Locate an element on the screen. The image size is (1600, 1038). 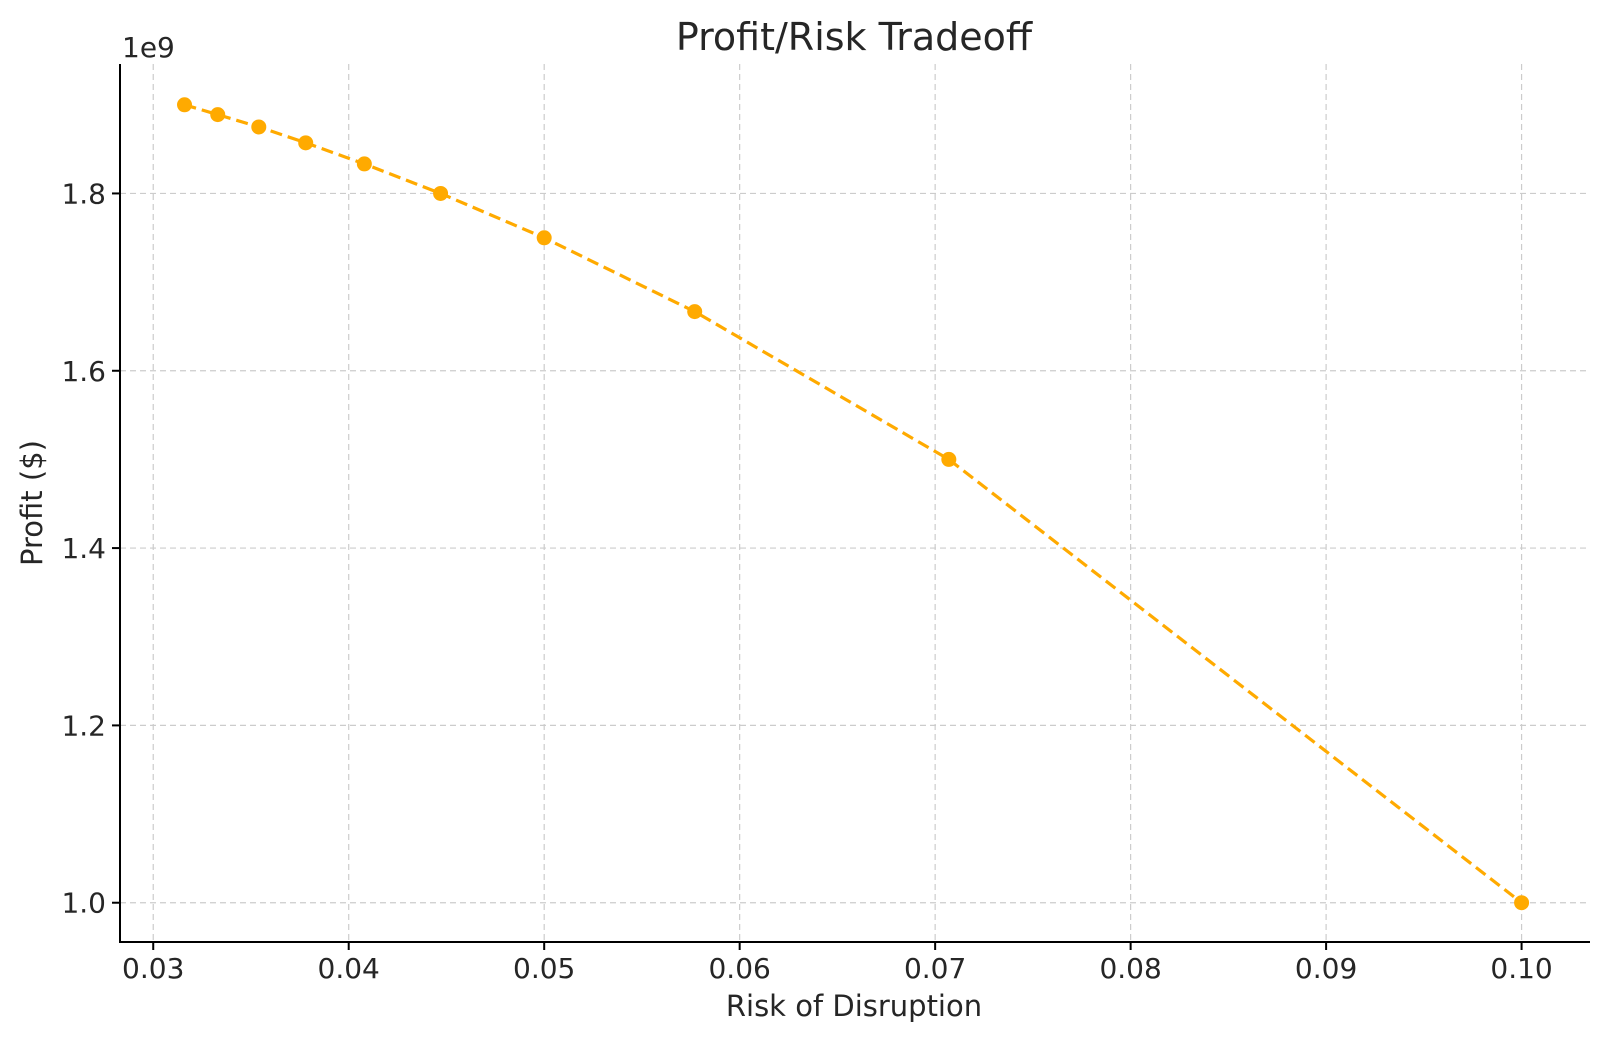
x-axis-ticks: 0.03 0.04 0.05 0.06 0.07 0.08 0.09 0.10 is located at coordinates (837, 963).